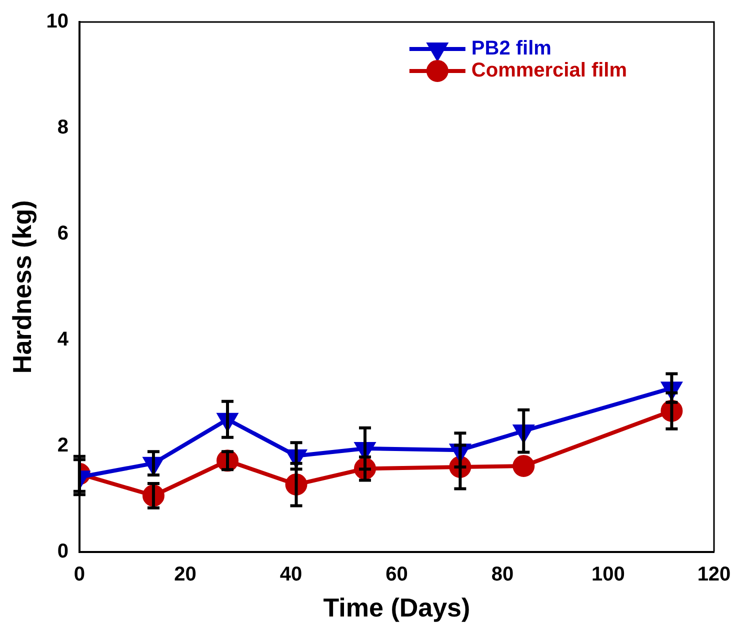 The height and width of the screenshot is (631, 742). I want to click on y-tick-label: 2, so click(62, 445).